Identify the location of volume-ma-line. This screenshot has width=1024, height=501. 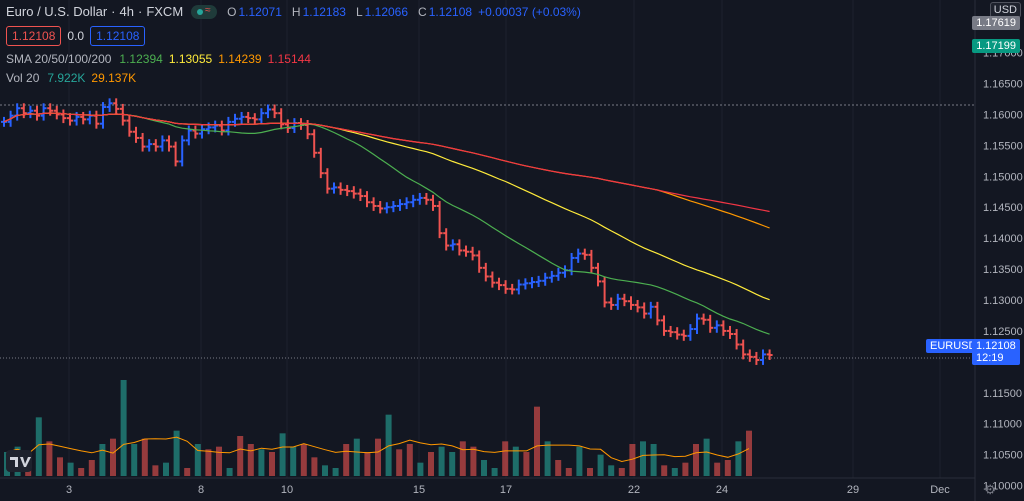
(378, 449).